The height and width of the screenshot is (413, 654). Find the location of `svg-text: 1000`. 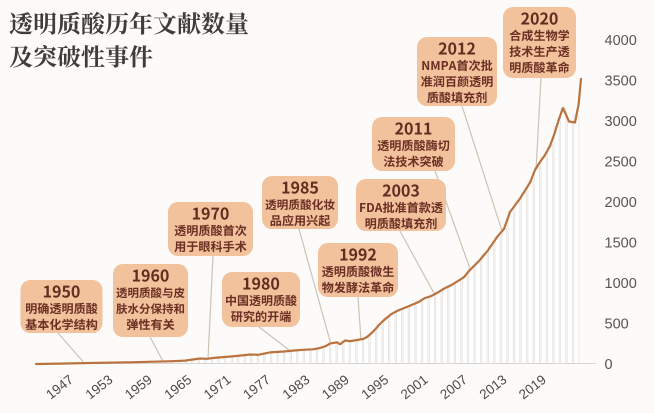

svg-text: 1000 is located at coordinates (621, 284).